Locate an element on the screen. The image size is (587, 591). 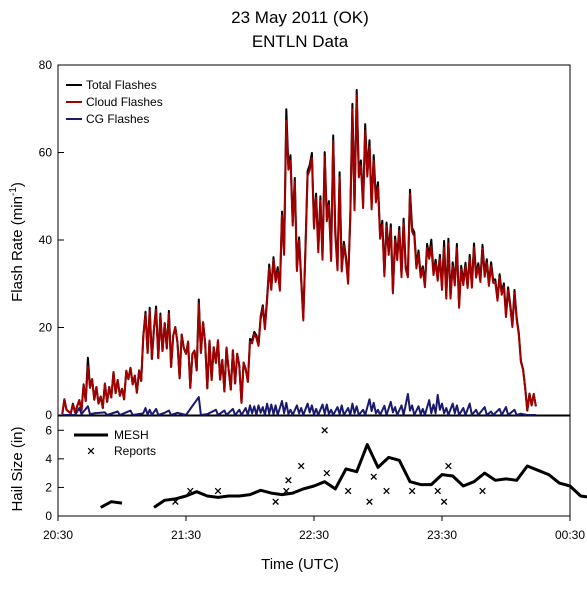
flash-rate-y-tick-label: 40 is located at coordinates (46, 240).